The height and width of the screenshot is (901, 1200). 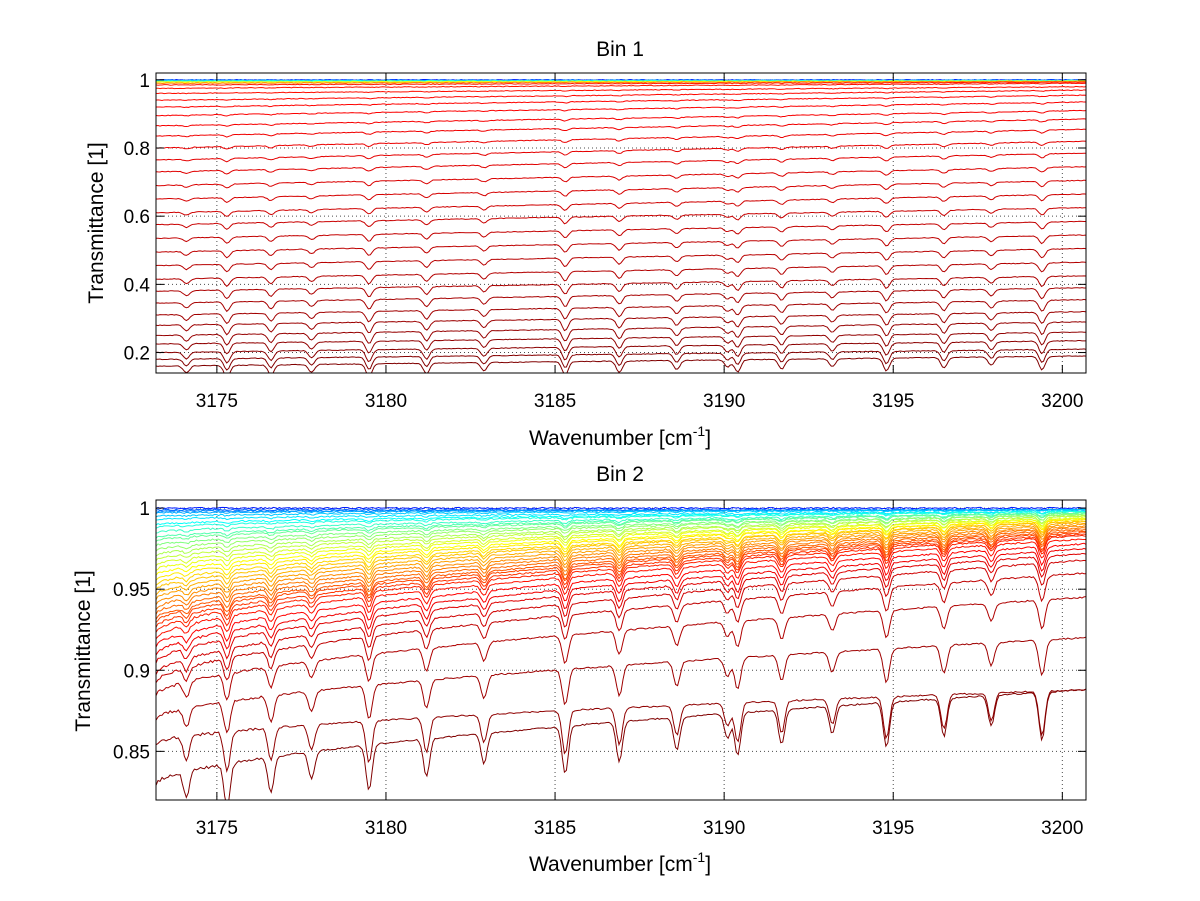 What do you see at coordinates (620, 474) in the screenshot?
I see `chart-title: Bin 2` at bounding box center [620, 474].